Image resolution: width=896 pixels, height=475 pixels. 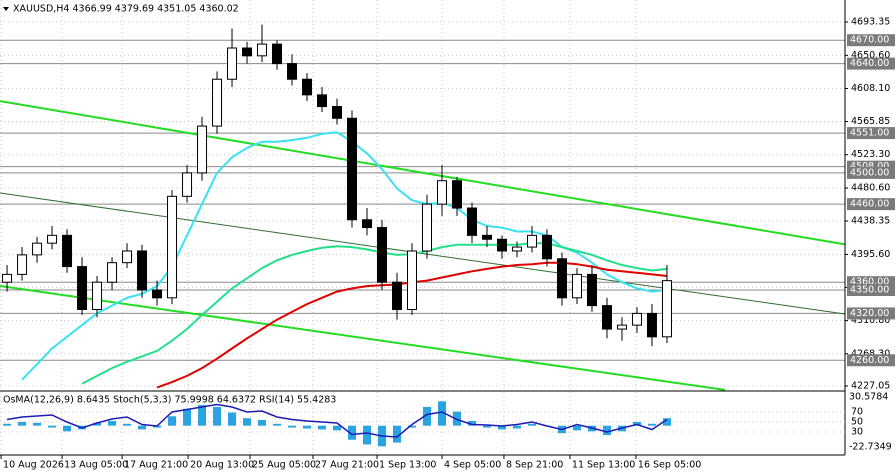 What do you see at coordinates (869, 166) in the screenshot?
I see `level-label: 4508.00` at bounding box center [869, 166].